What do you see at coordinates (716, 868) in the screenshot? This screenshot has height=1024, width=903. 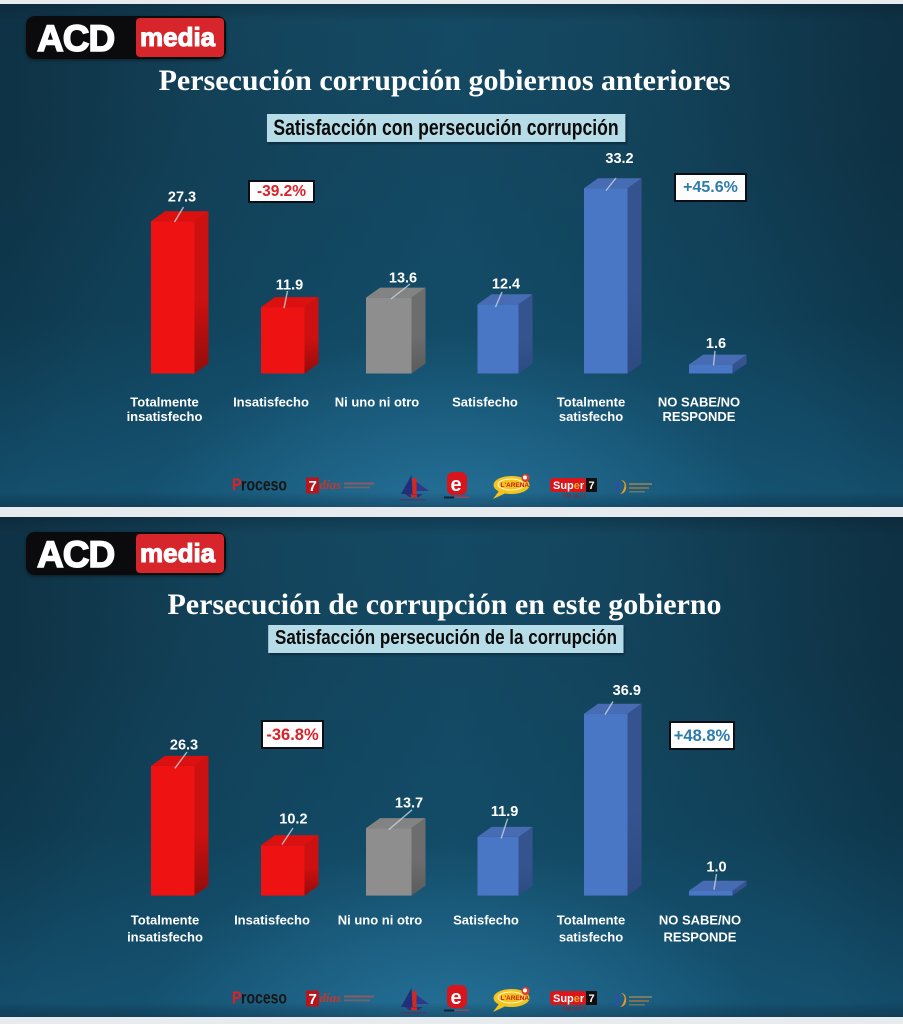 I see `svg-text: 1.0` at bounding box center [716, 868].